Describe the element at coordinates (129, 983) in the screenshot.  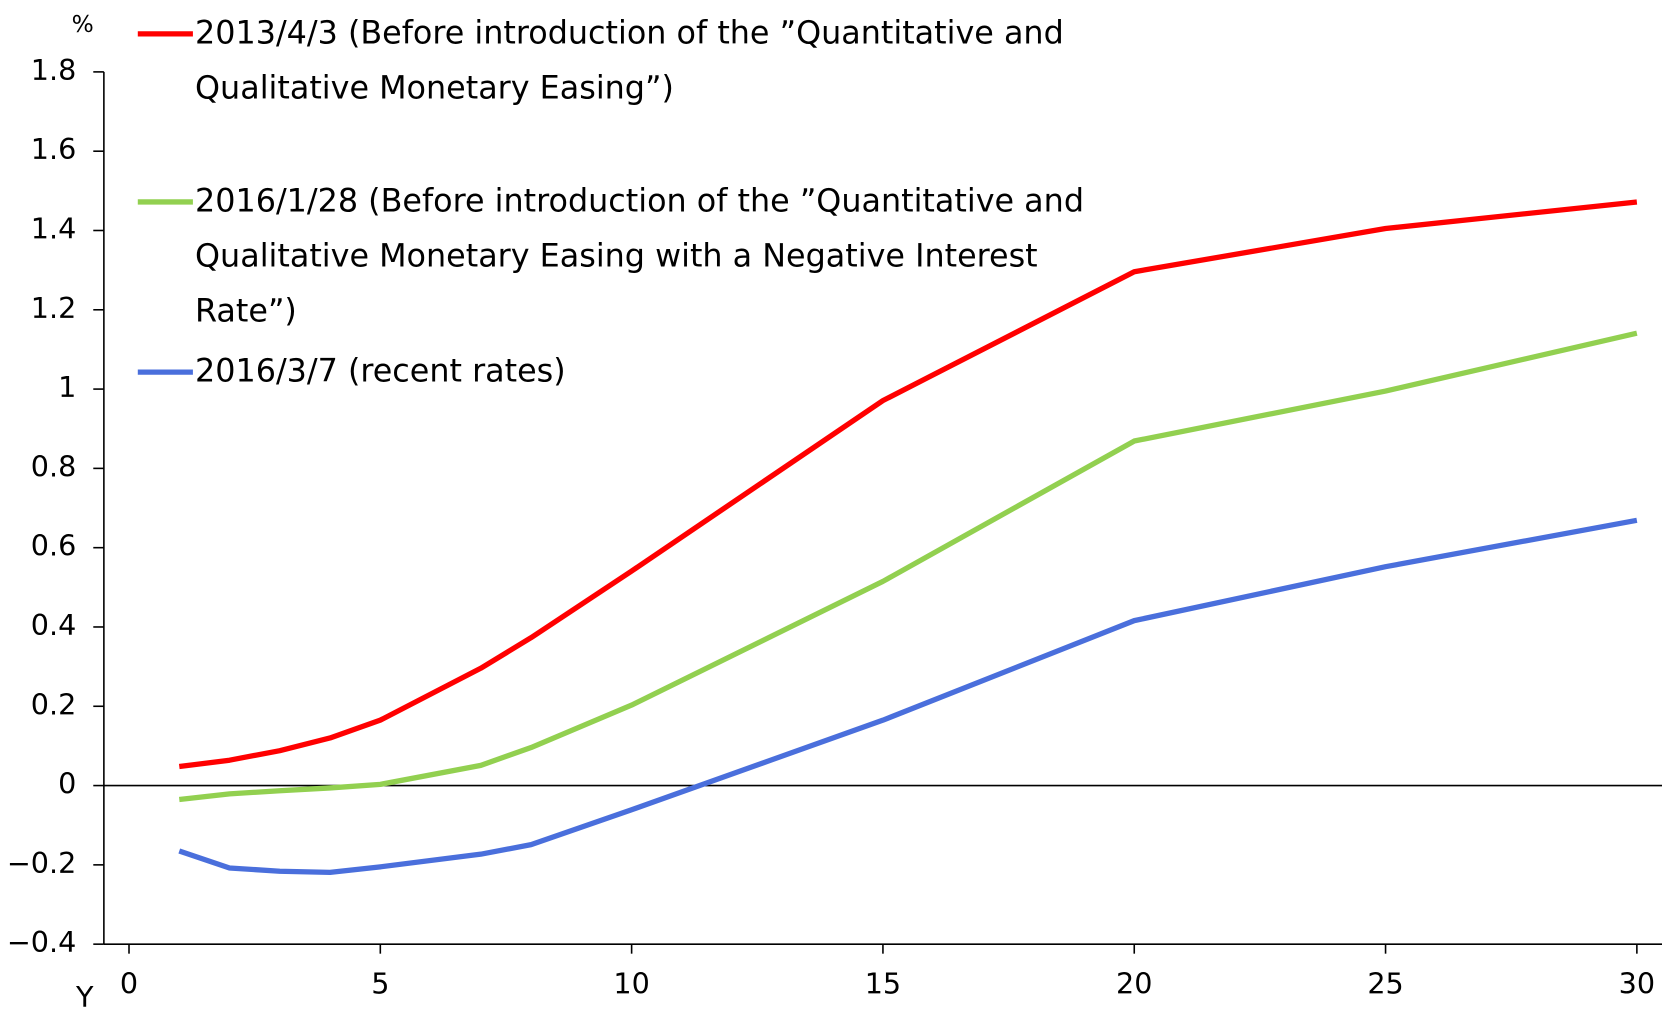
I see `x-tick-label: 0` at that location.